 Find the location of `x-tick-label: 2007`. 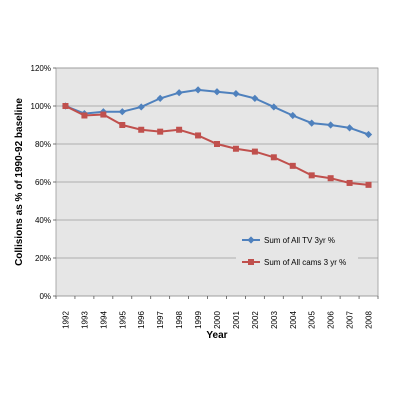

x-tick-label: 2007 is located at coordinates (350, 320).